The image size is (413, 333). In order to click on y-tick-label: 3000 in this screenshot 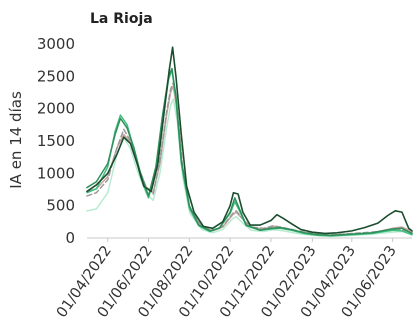, I will do `click(56, 44)`.